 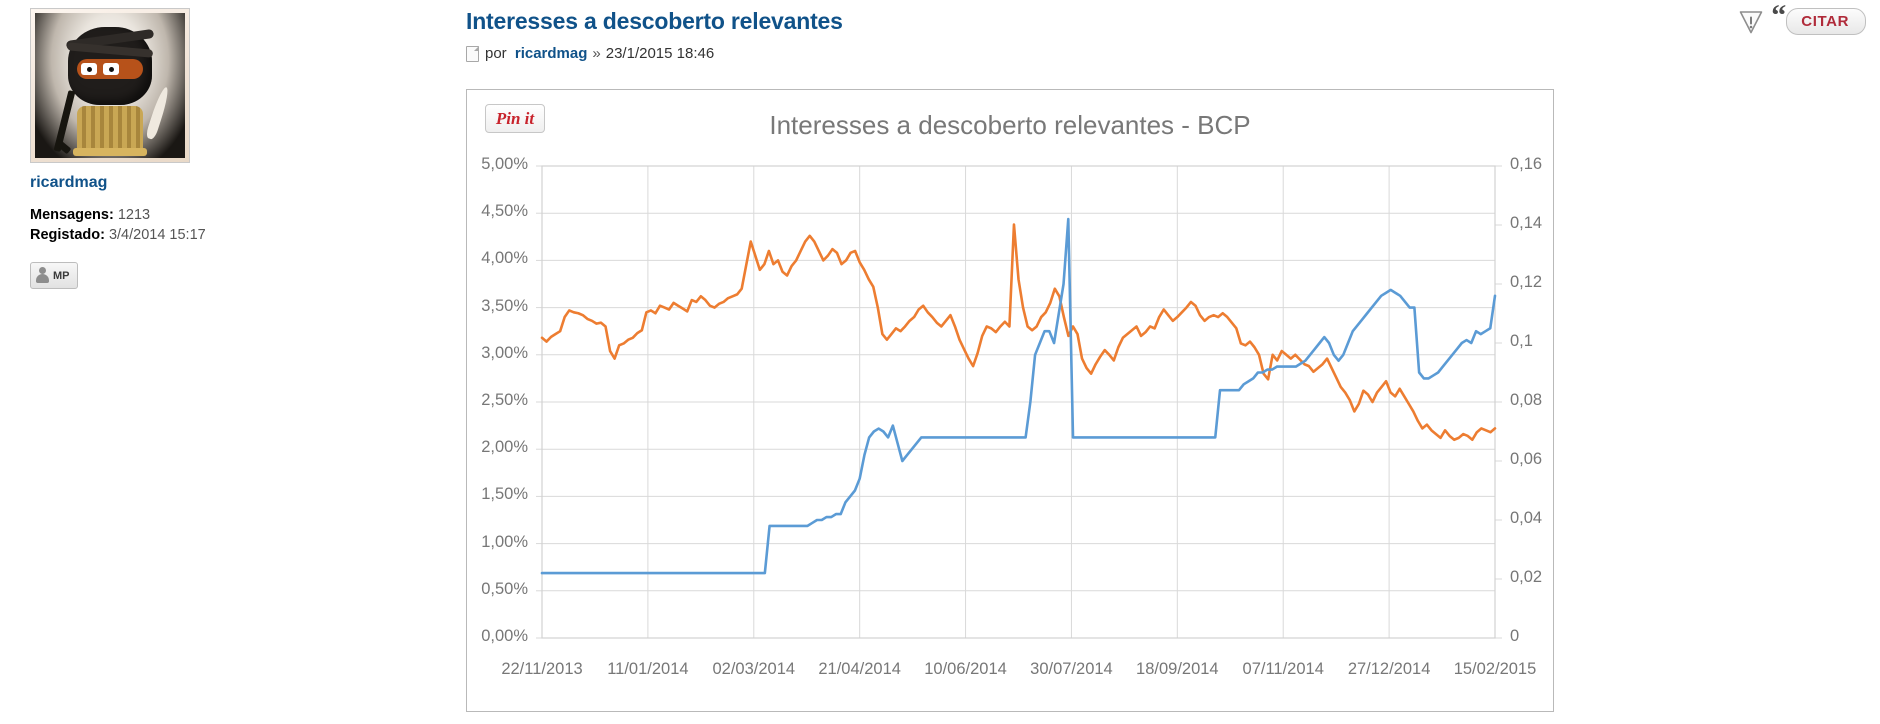 I want to click on y-axis-right-tick-label: 0,06, so click(x=1526, y=459).